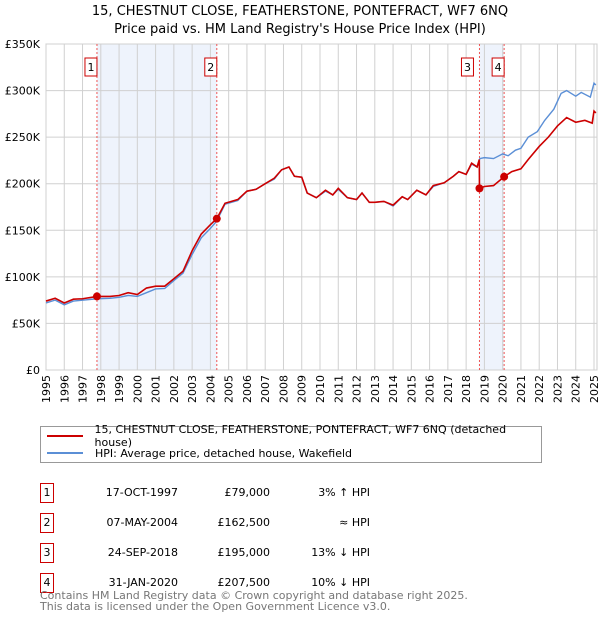 The image size is (600, 620). I want to click on sale-date: 07-MAY-2004, so click(142, 522).